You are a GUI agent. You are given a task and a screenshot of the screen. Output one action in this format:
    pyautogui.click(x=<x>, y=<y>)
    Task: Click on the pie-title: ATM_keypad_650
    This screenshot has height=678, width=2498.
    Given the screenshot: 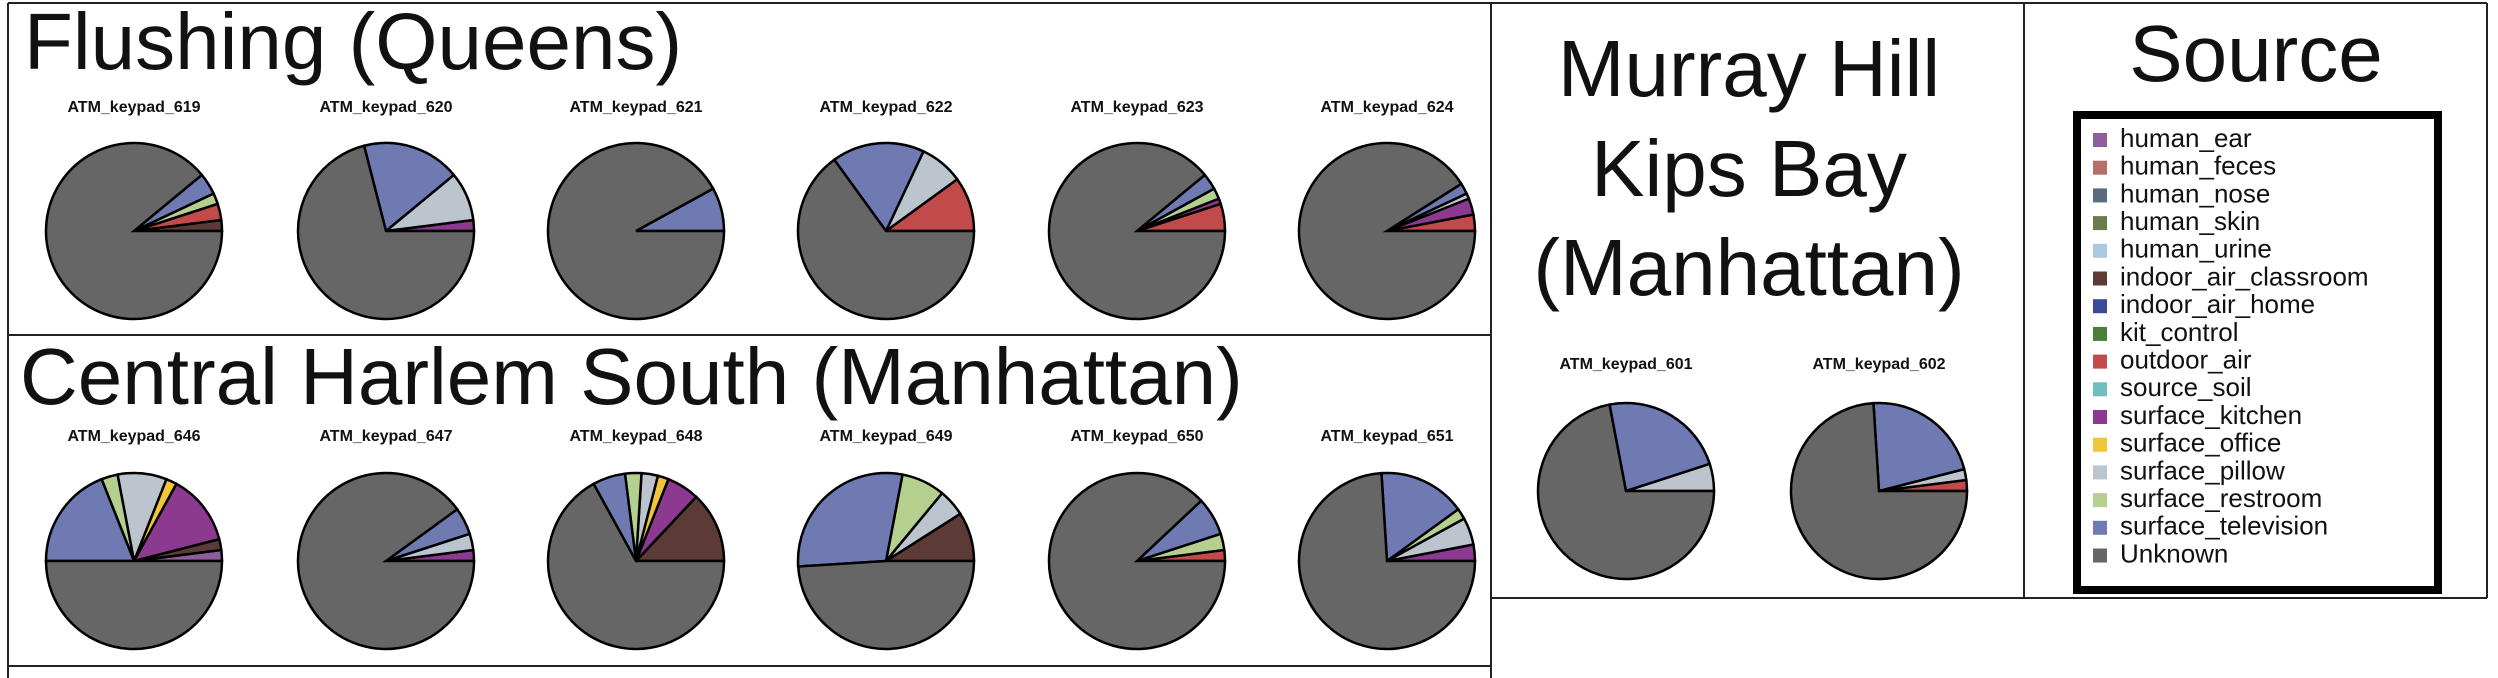 What is the action you would take?
    pyautogui.click(x=1136, y=436)
    